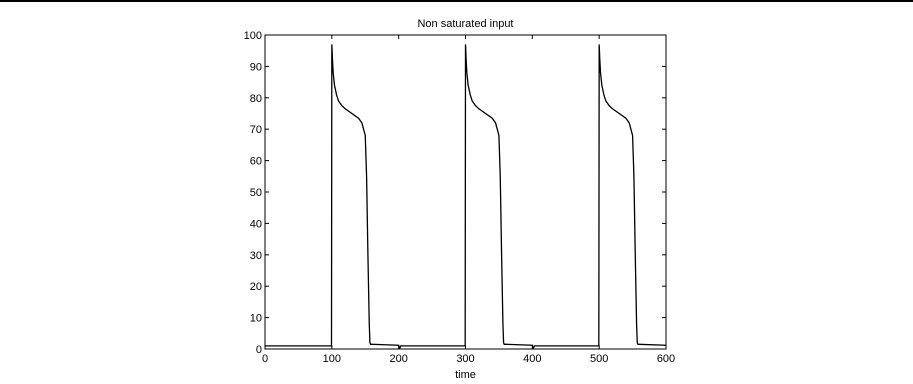  I want to click on x-tick-label: 0, so click(265, 359).